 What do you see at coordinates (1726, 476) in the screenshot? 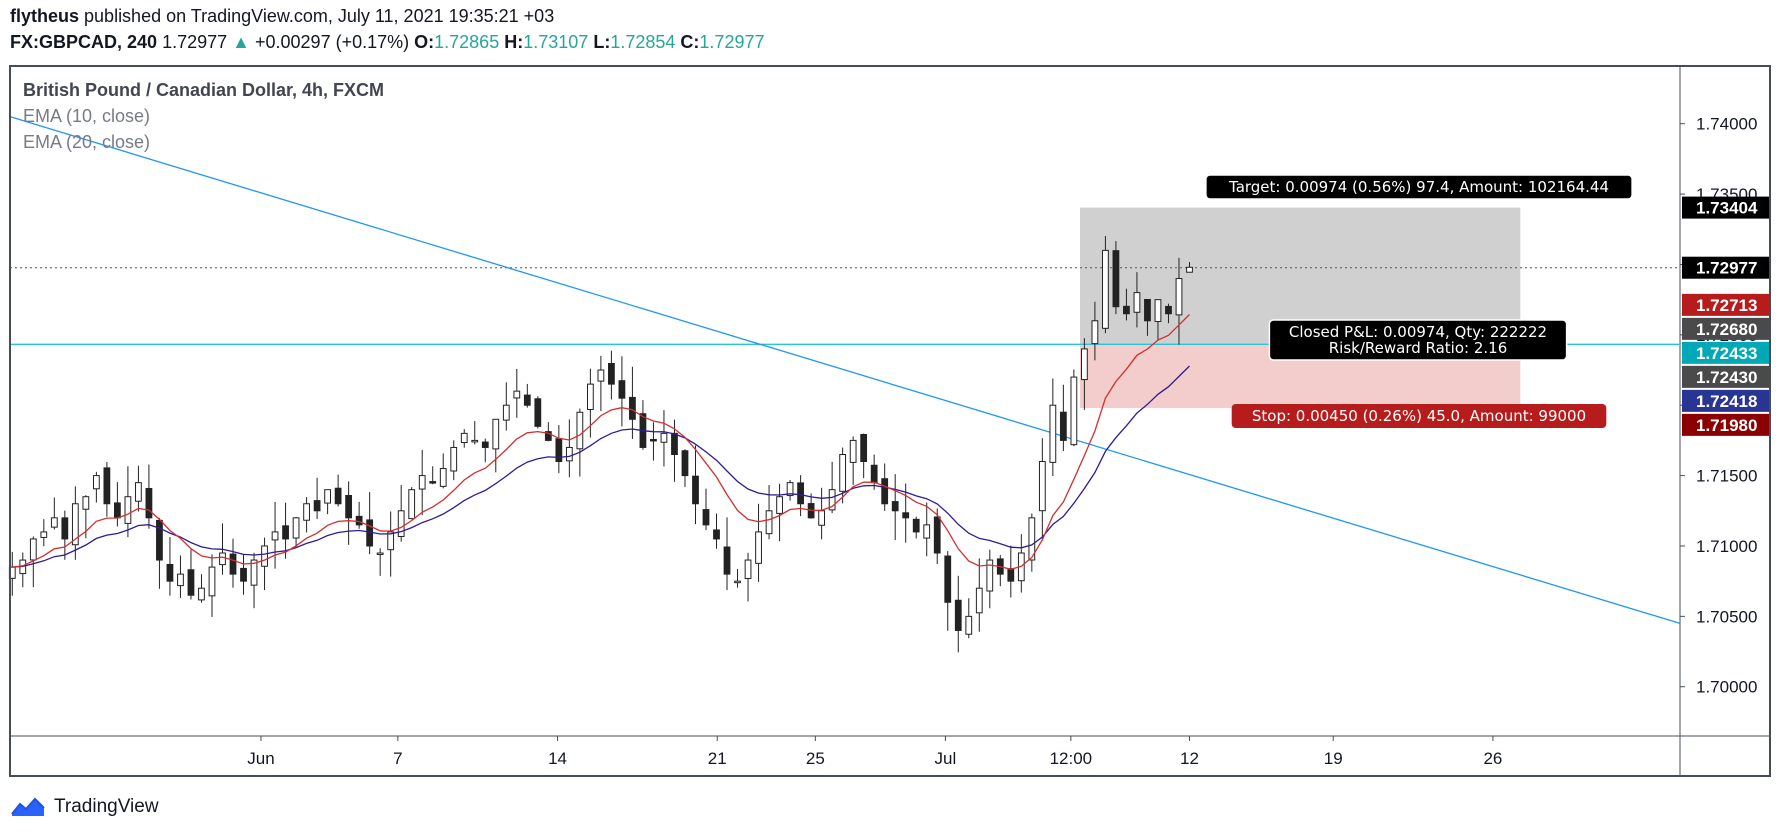
I see `y-tick-label: 1.71500` at bounding box center [1726, 476].